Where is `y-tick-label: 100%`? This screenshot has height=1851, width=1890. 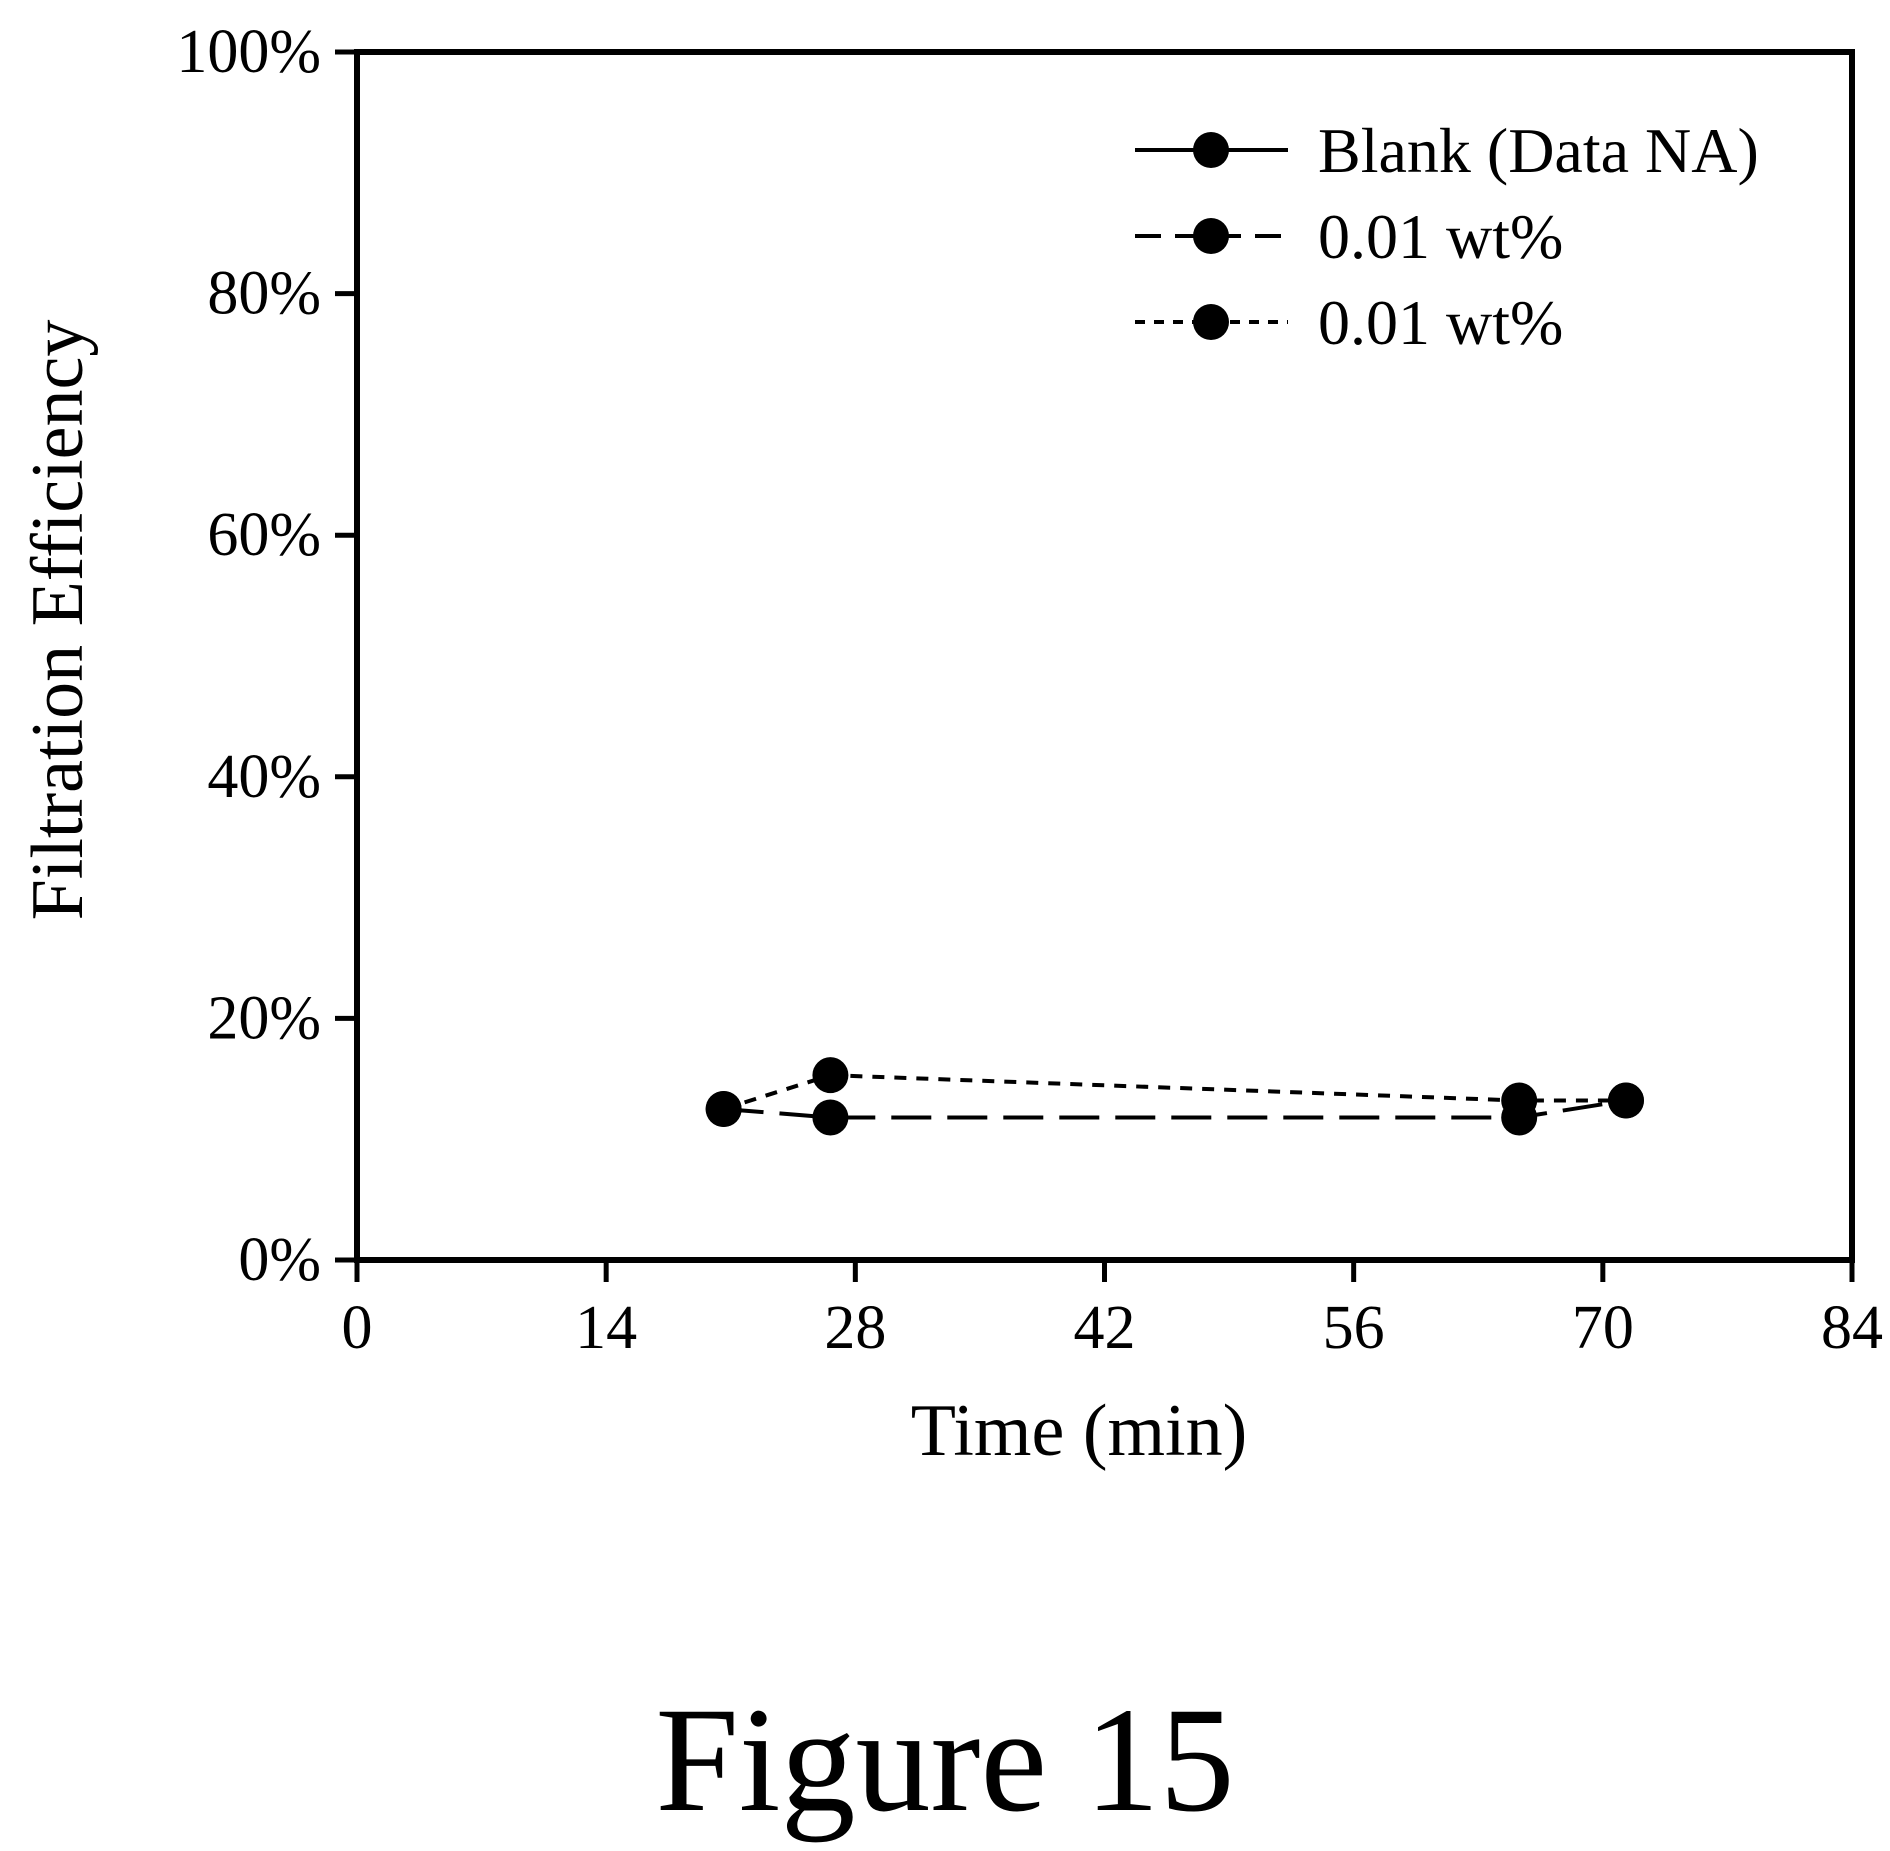
y-tick-label: 100% is located at coordinates (248, 52).